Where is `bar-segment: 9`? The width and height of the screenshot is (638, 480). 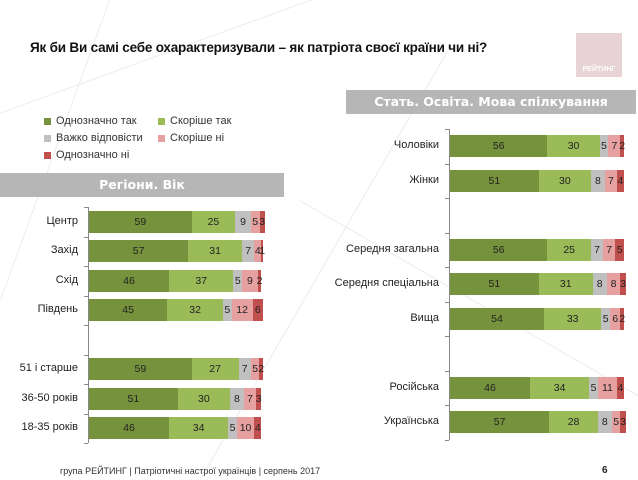 bar-segment: 9 is located at coordinates (243, 221).